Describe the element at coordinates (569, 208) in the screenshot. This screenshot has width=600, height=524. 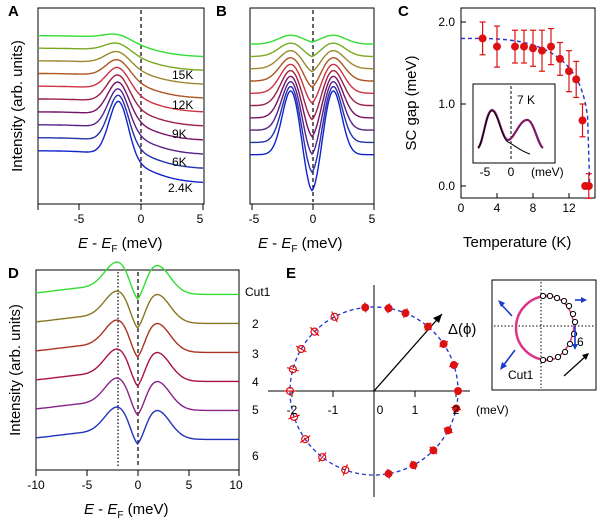
I see `panel-c-xtick: 12` at that location.